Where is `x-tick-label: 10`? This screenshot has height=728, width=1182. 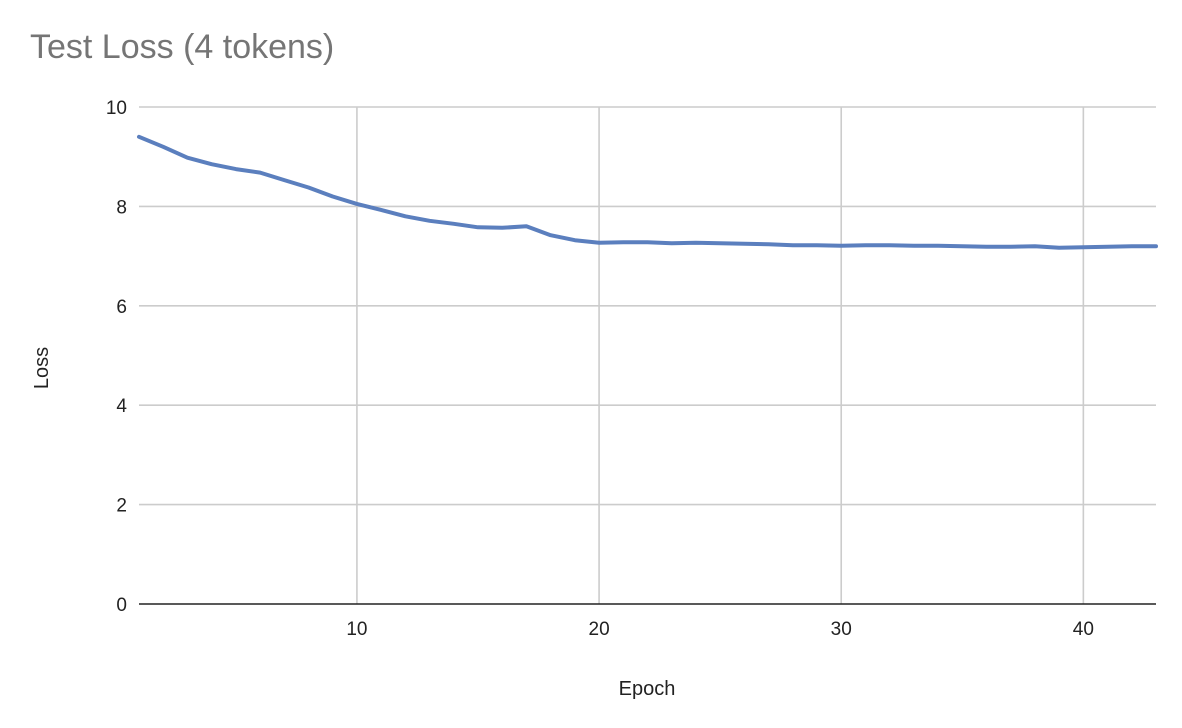
x-tick-label: 10 is located at coordinates (356, 629).